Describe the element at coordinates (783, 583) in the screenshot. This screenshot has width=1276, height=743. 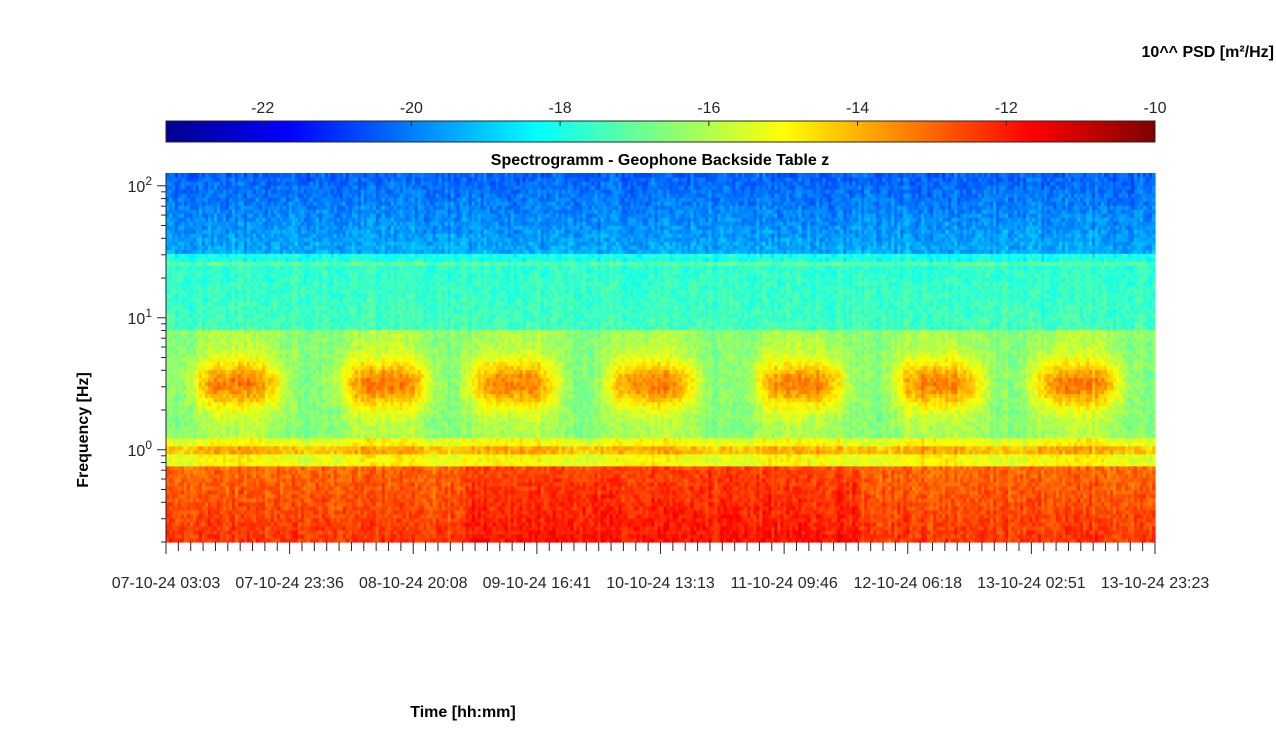
I see `x-tick-label: 11-10-24 09:46` at that location.